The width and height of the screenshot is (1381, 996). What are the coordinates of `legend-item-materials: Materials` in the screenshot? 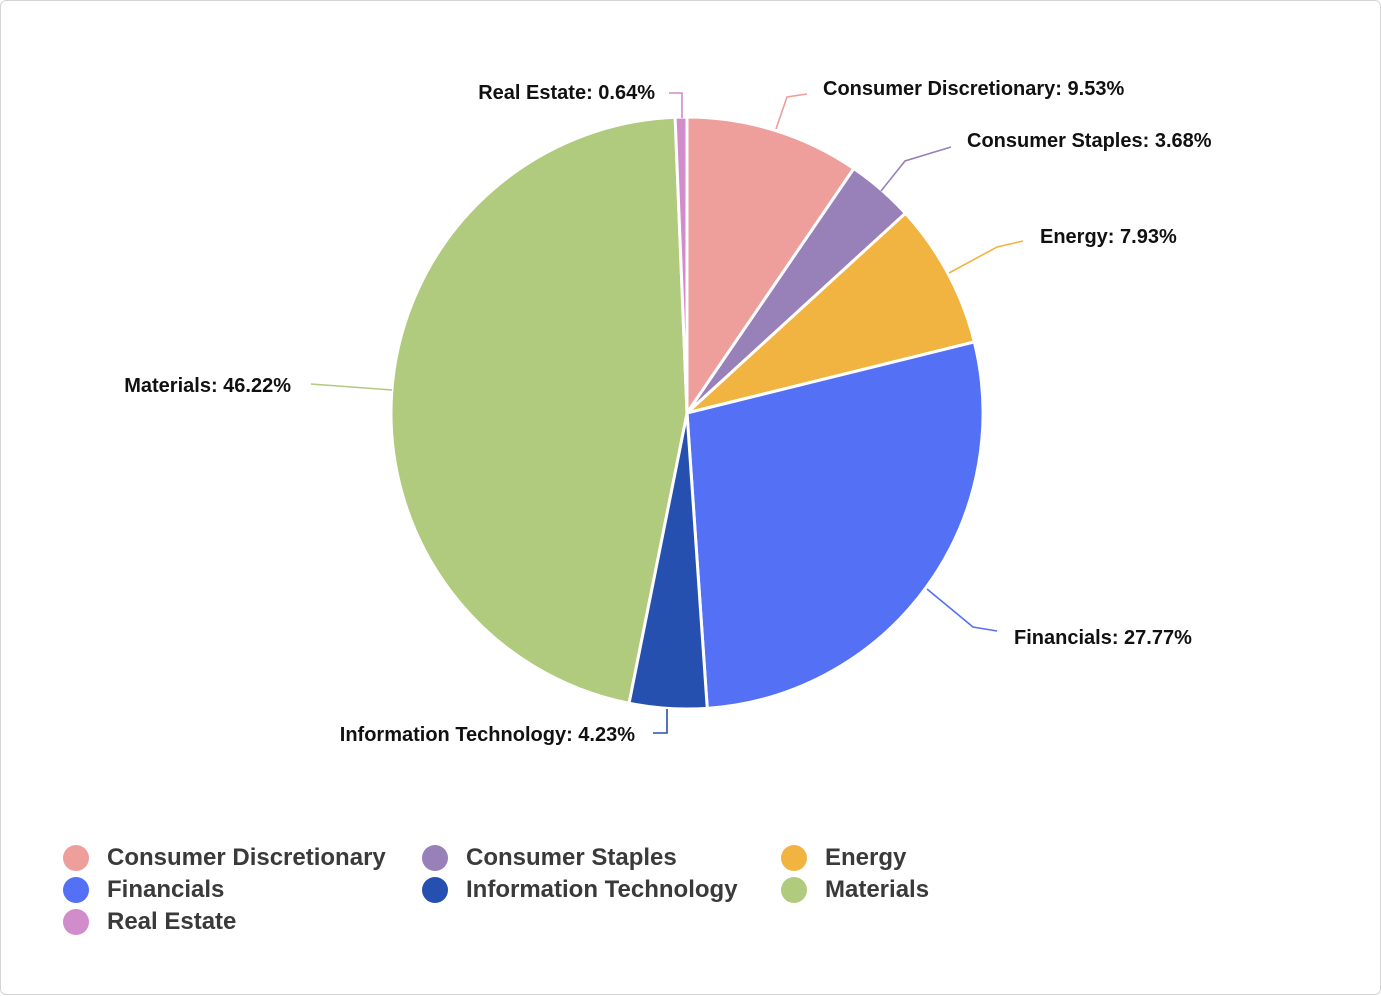 It's located at (911, 890).